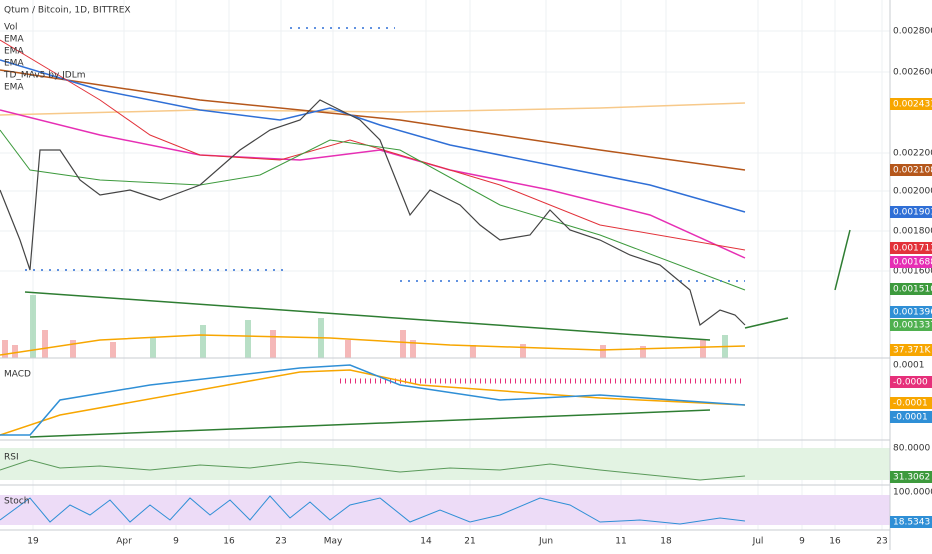 Image resolution: width=932 pixels, height=554 pixels. I want to click on price-tag-label: 31.3062, so click(911, 478).